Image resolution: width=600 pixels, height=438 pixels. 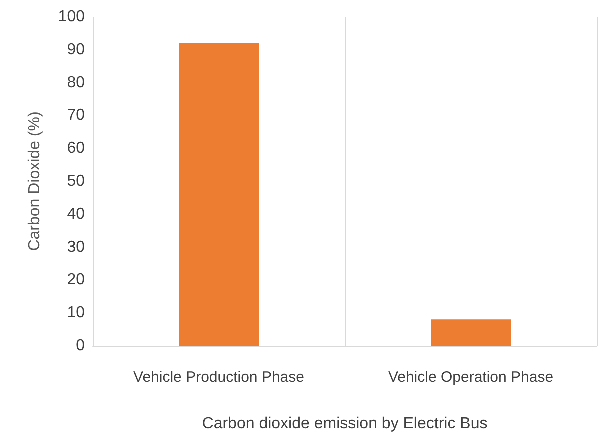 What do you see at coordinates (76, 83) in the screenshot?
I see `y-tick-label: 80` at bounding box center [76, 83].